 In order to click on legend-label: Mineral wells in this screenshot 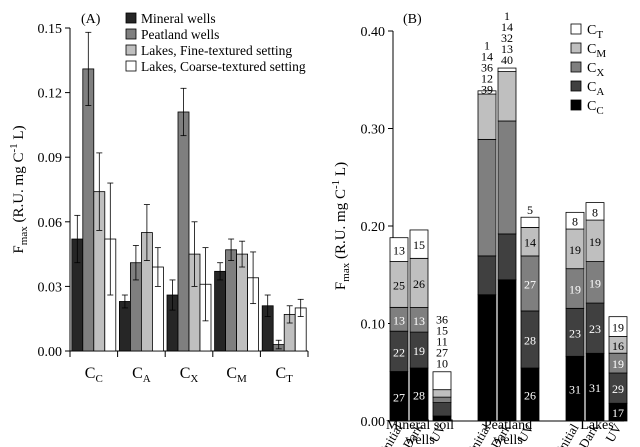, I will do `click(178, 18)`.